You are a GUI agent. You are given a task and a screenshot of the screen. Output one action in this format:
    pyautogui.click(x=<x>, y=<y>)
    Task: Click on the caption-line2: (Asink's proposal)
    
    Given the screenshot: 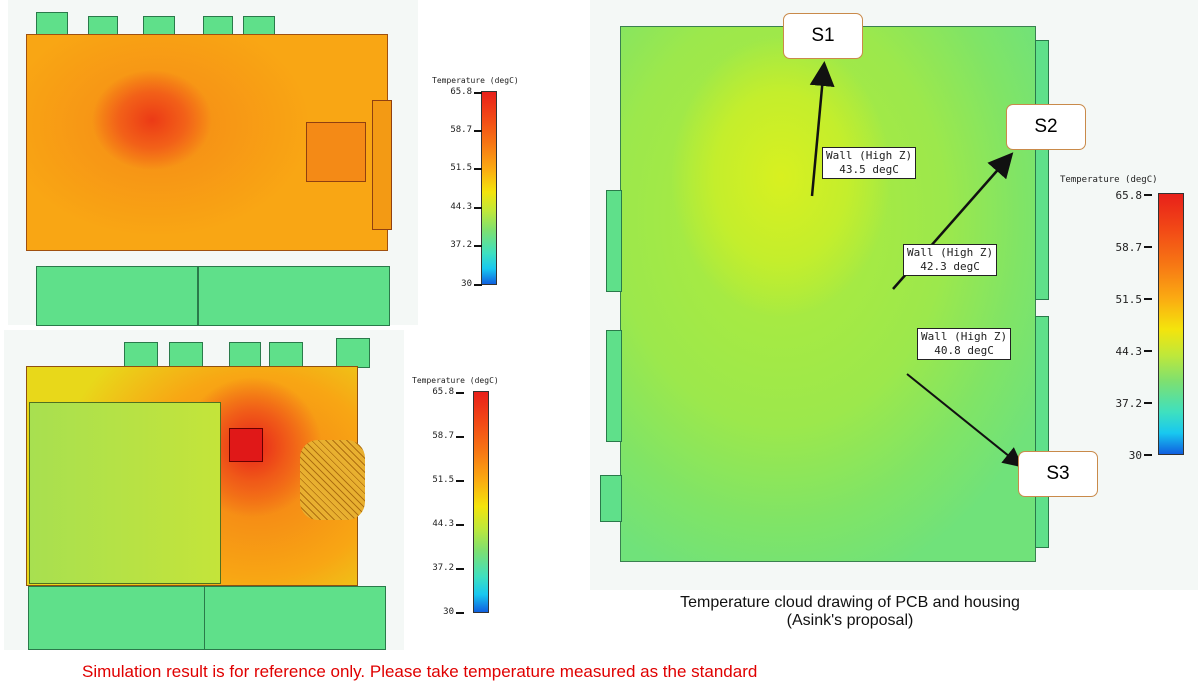 What is the action you would take?
    pyautogui.click(x=850, y=620)
    